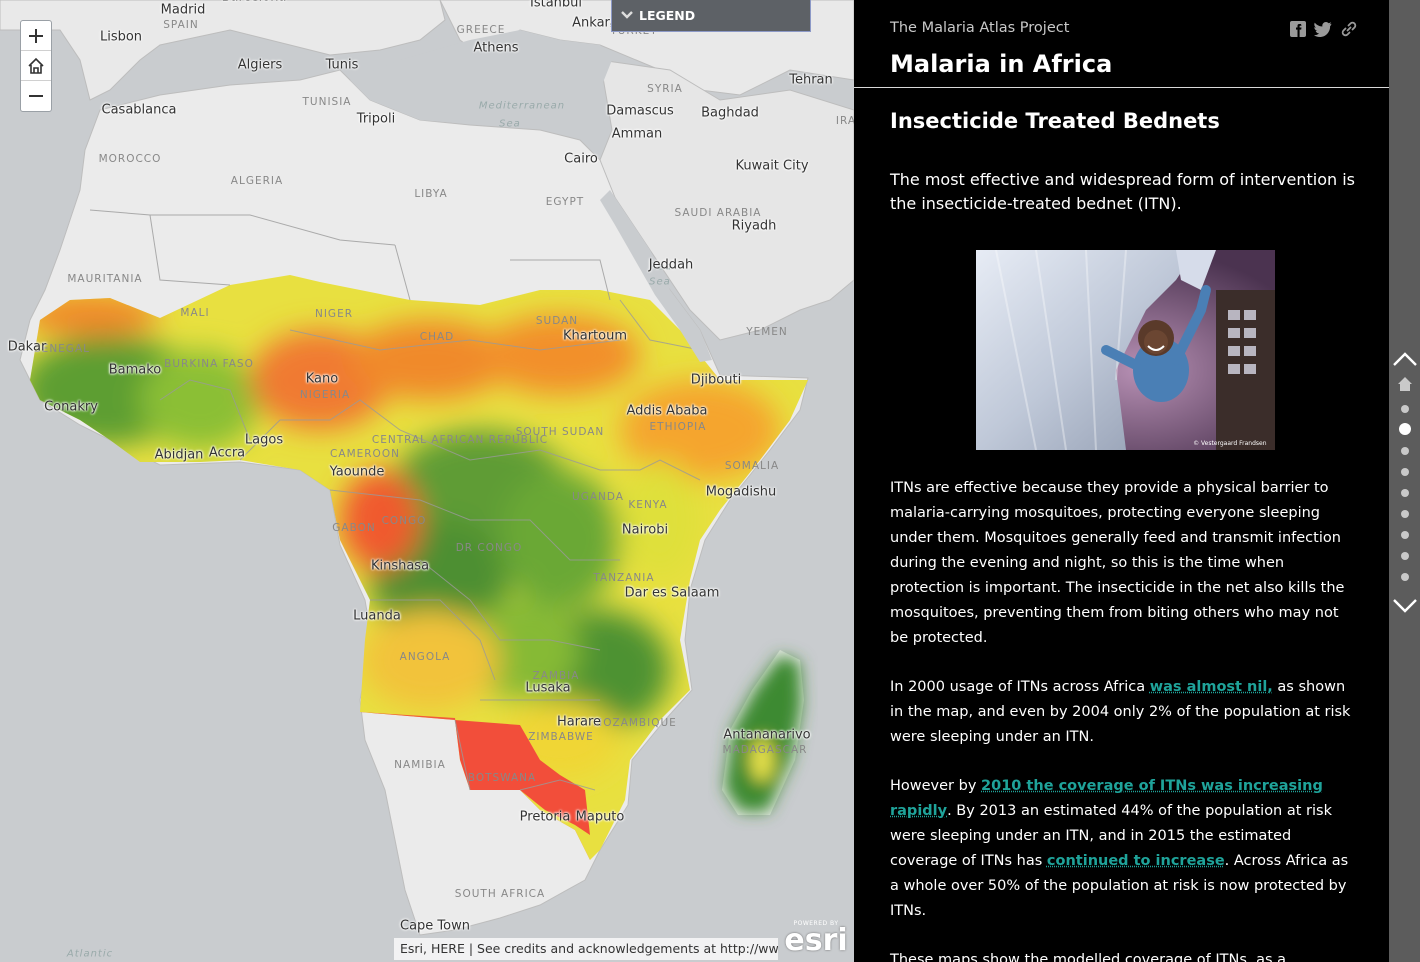 The image size is (1420, 962). What do you see at coordinates (425, 657) in the screenshot?
I see `country-label: ANGOLA` at bounding box center [425, 657].